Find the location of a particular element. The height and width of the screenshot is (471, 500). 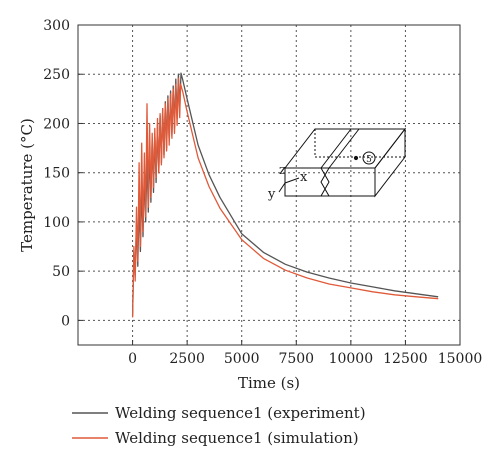

plate-top-face is located at coordinates (345, 148).